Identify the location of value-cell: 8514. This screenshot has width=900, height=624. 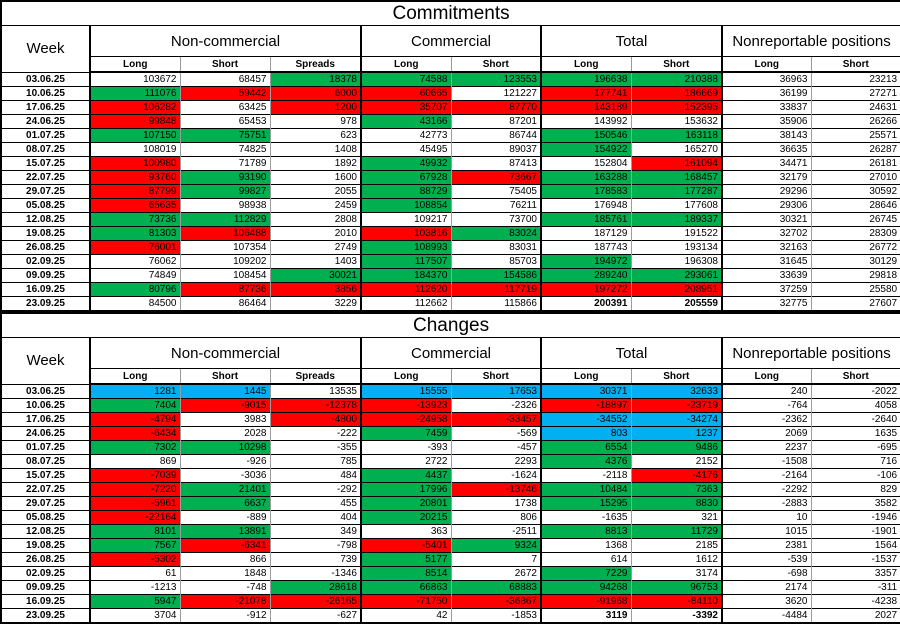
(405, 573).